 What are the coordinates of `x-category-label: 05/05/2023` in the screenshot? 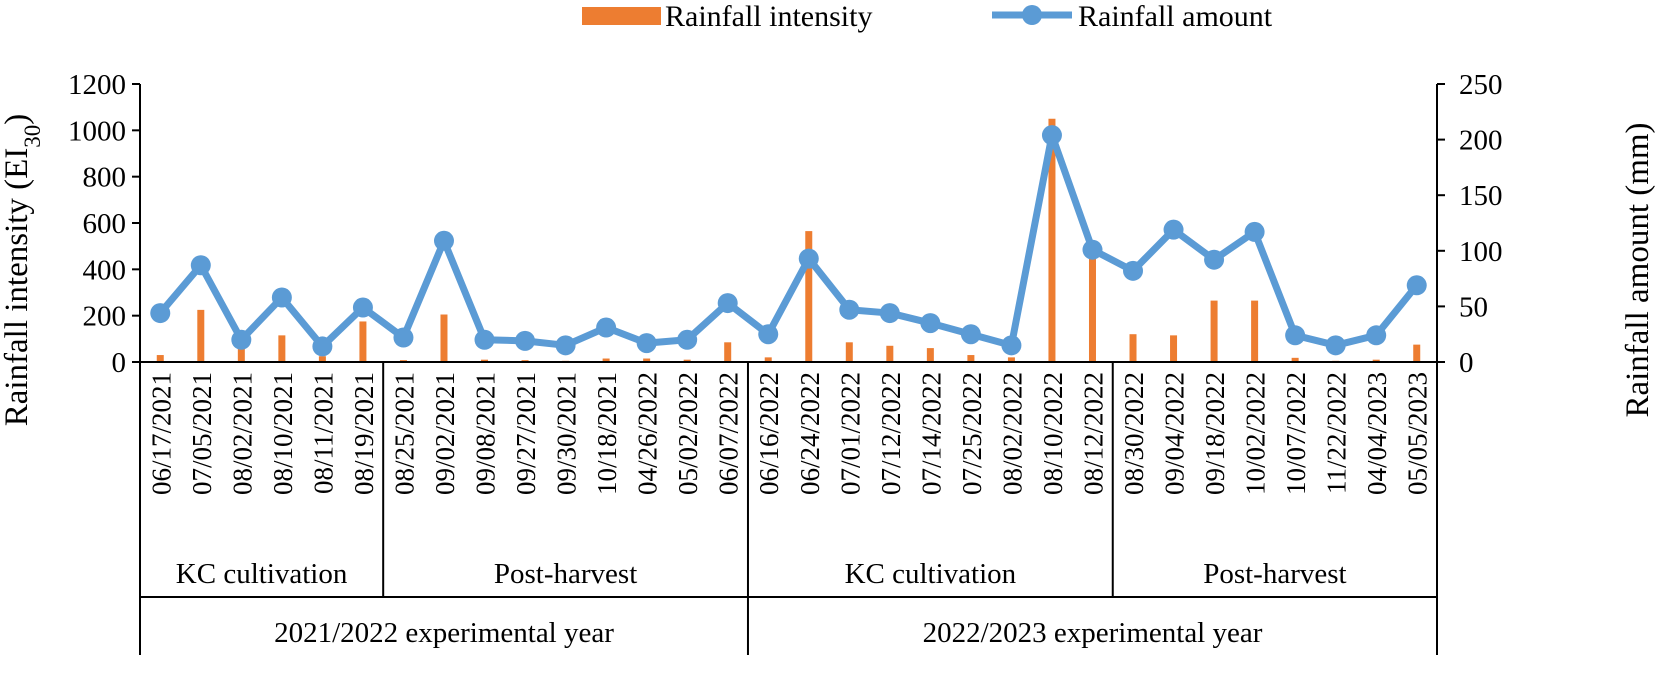 It's located at (1418, 433).